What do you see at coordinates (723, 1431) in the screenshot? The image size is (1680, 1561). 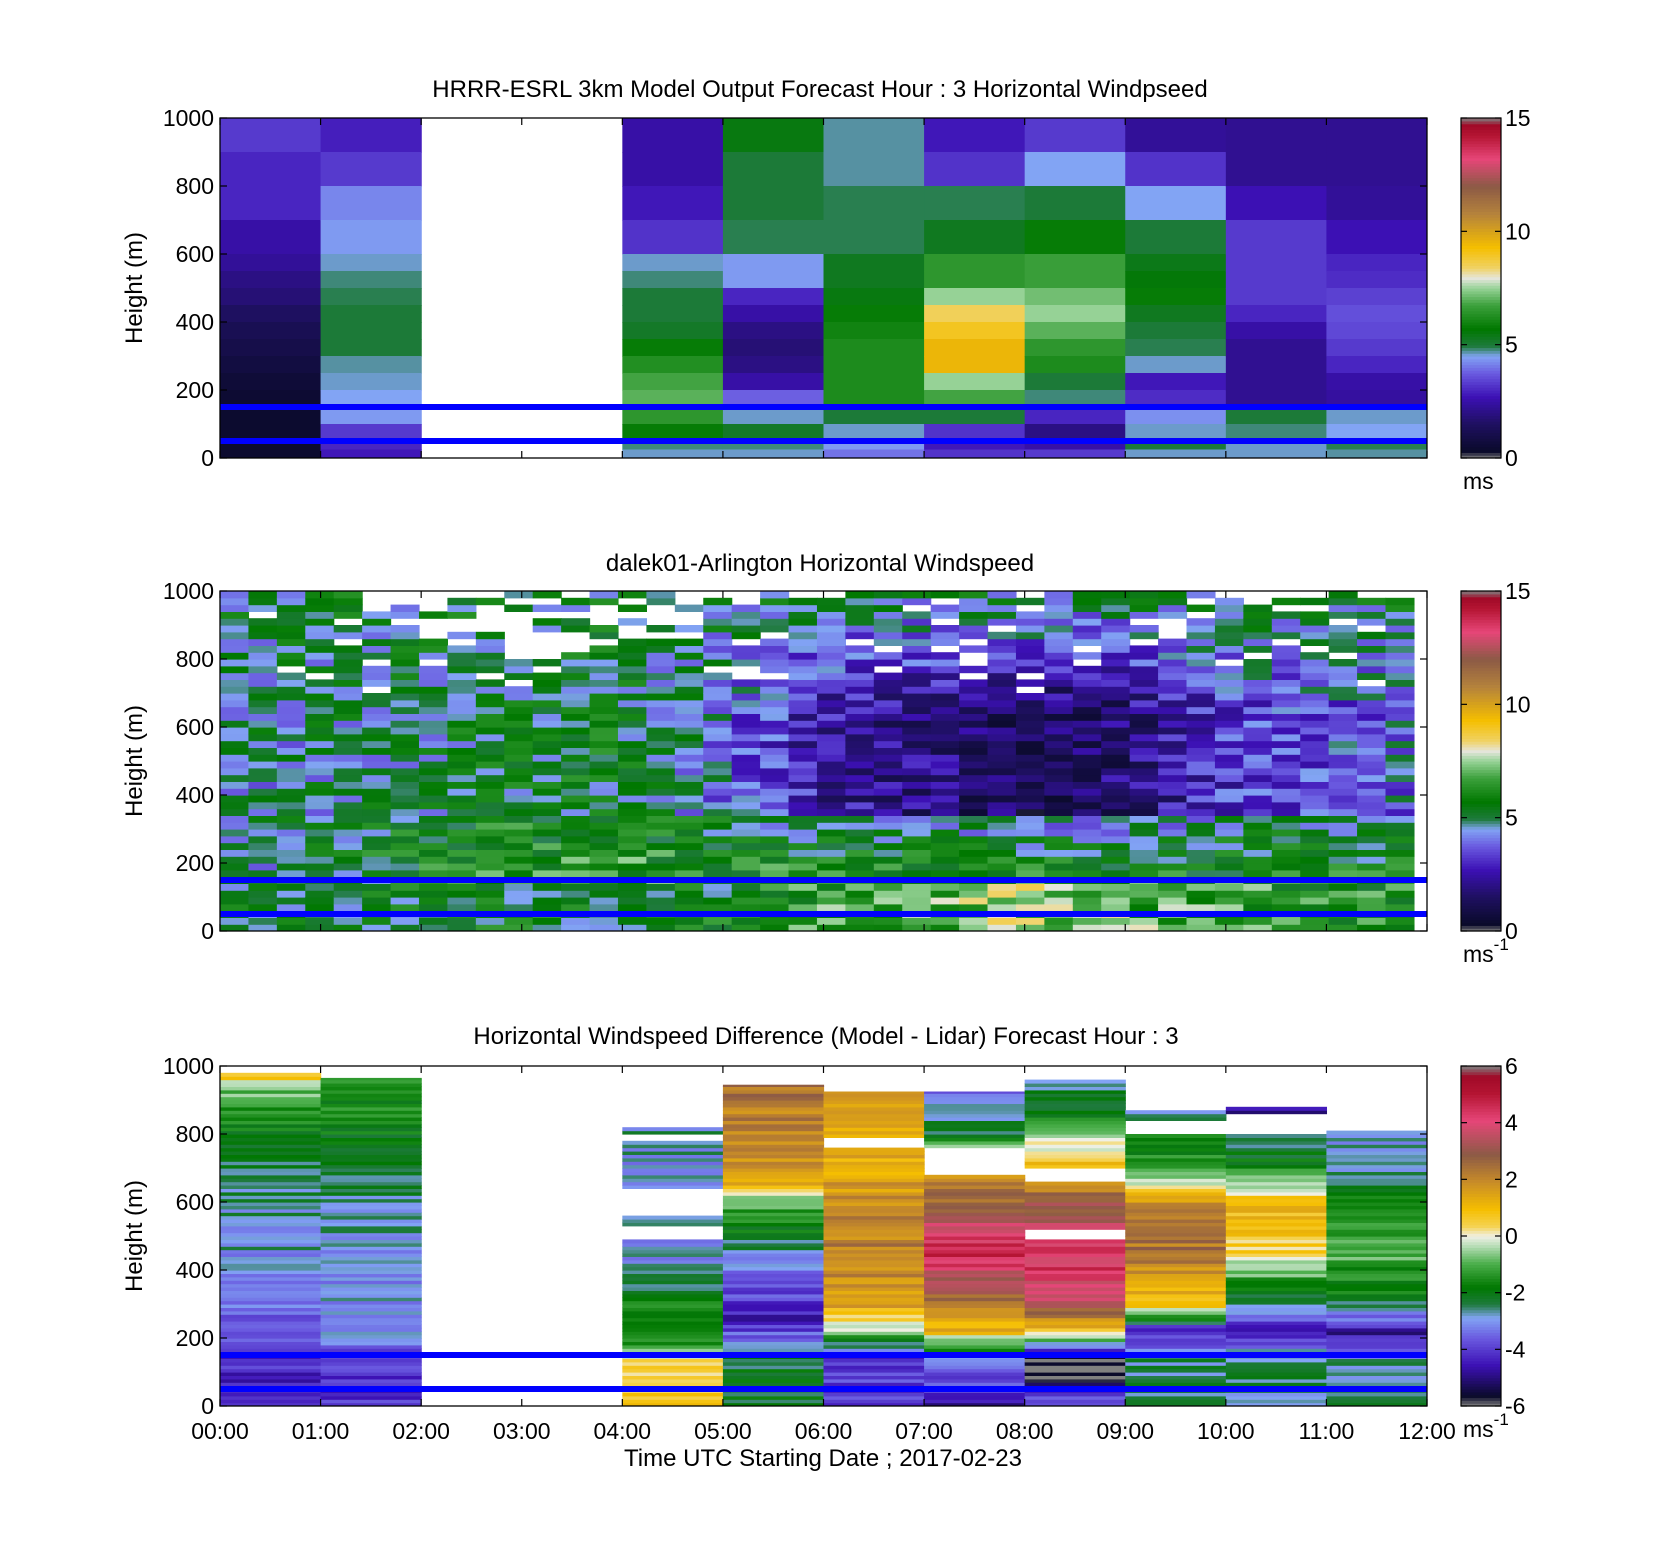 I see `x-tick-label: 05:00` at bounding box center [723, 1431].